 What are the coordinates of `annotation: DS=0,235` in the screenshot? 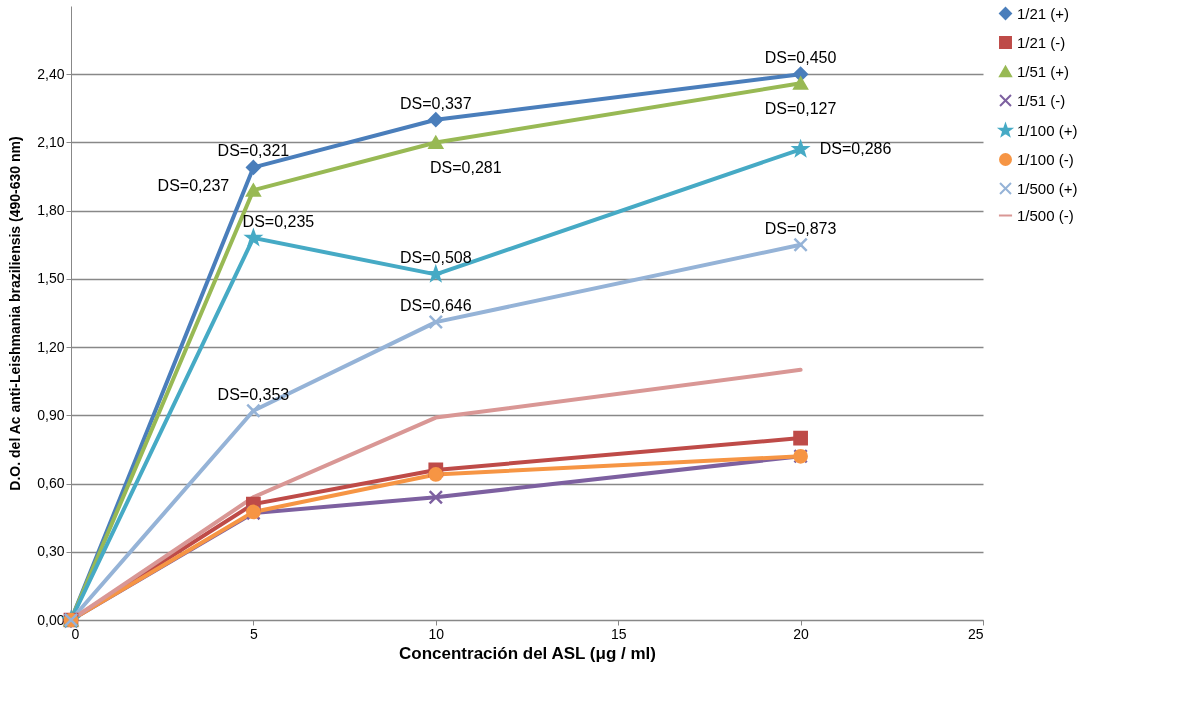 It's located at (278, 221).